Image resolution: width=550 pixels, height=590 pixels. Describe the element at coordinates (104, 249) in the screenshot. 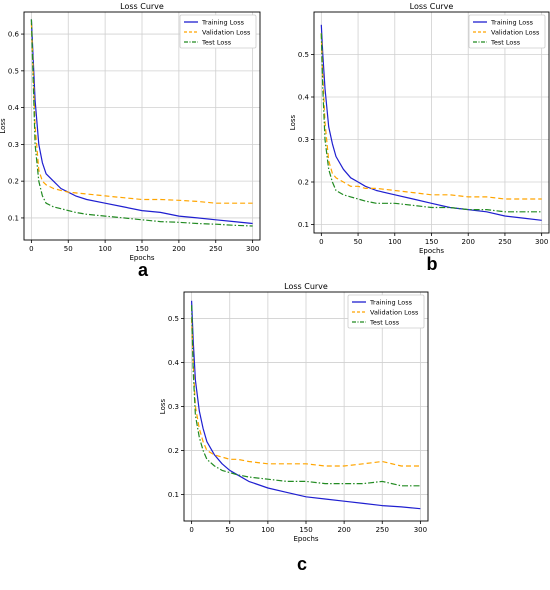

I see `chart-a-x-tick-label: 100` at that location.